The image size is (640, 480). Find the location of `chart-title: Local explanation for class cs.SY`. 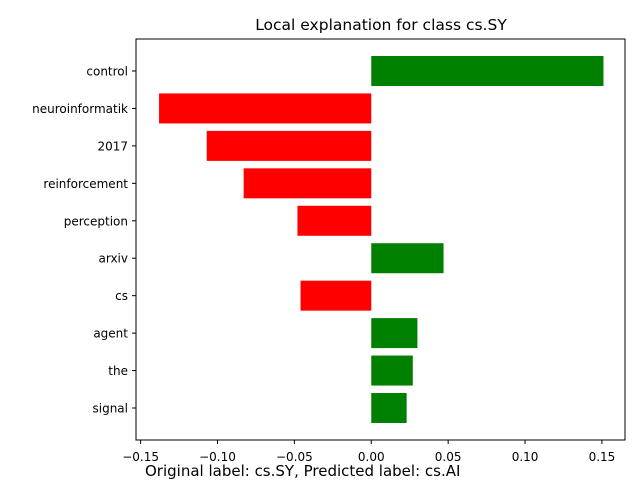

chart-title: Local explanation for class cs.SY is located at coordinates (381, 25).